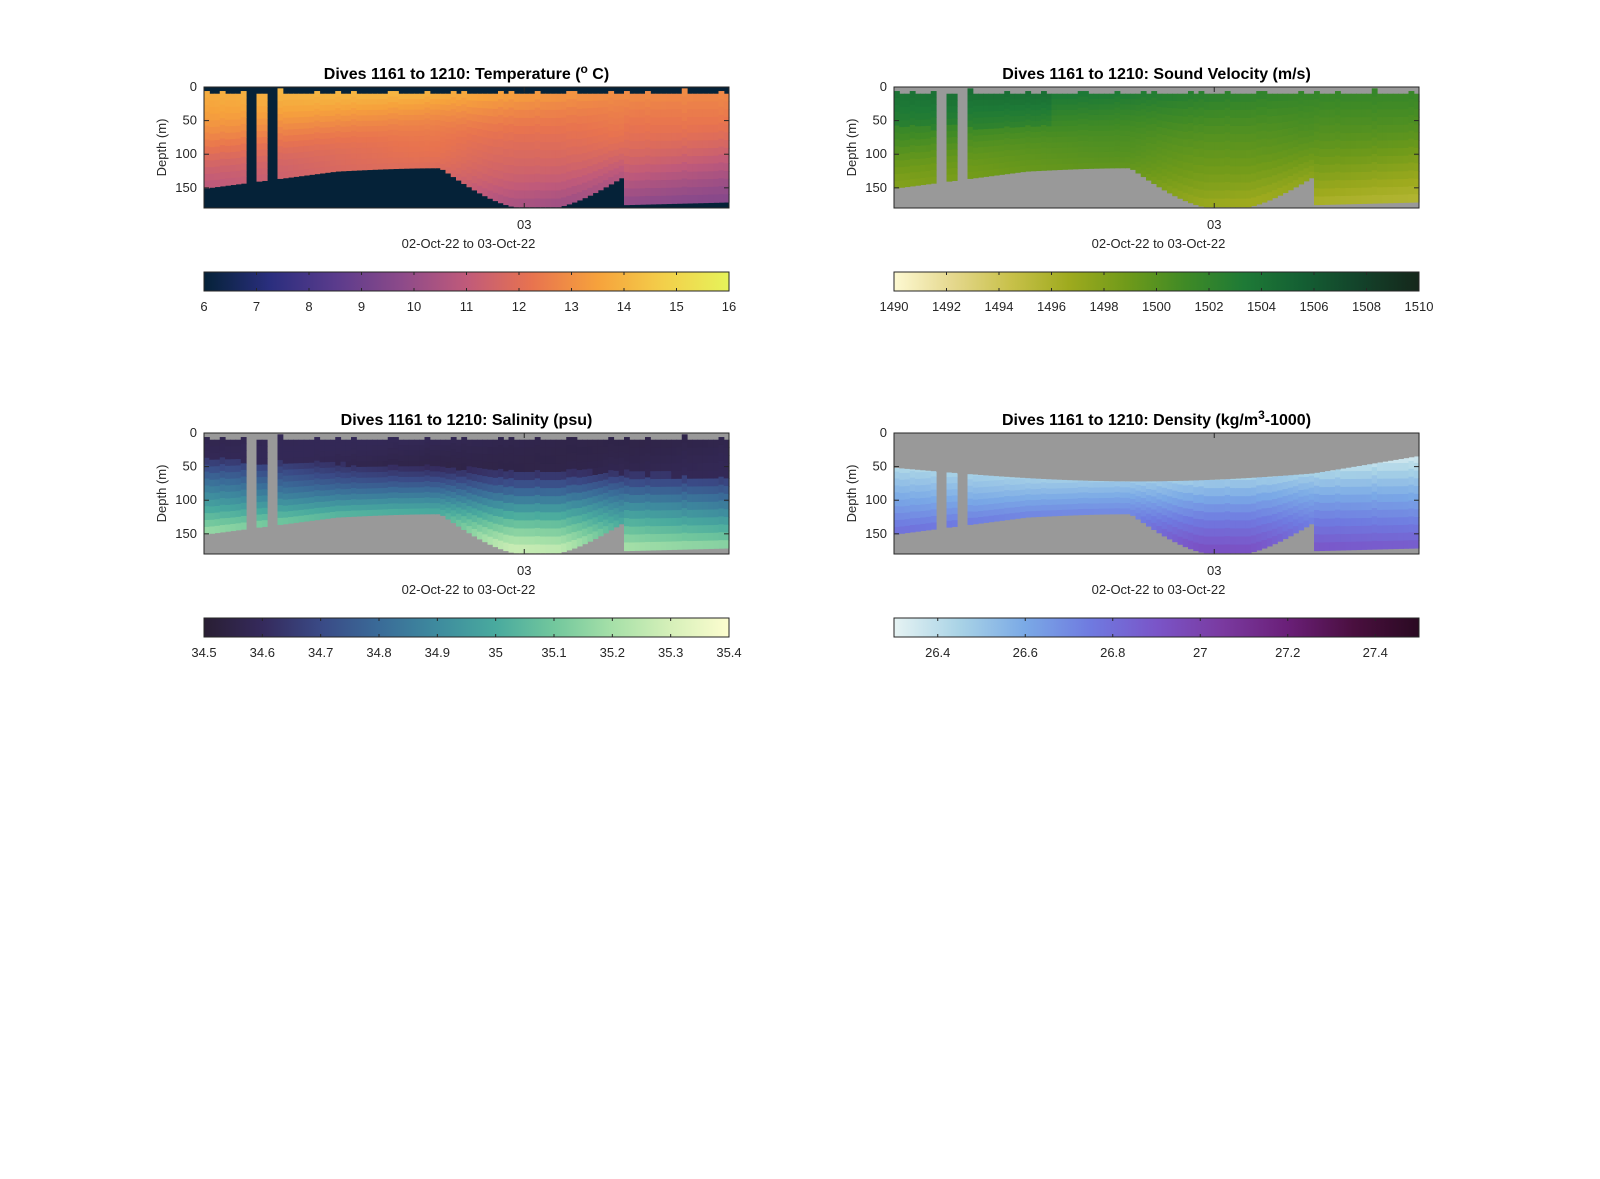 Image resolution: width=1600 pixels, height=1179 pixels. I want to click on x-tick-label: 03, so click(524, 570).